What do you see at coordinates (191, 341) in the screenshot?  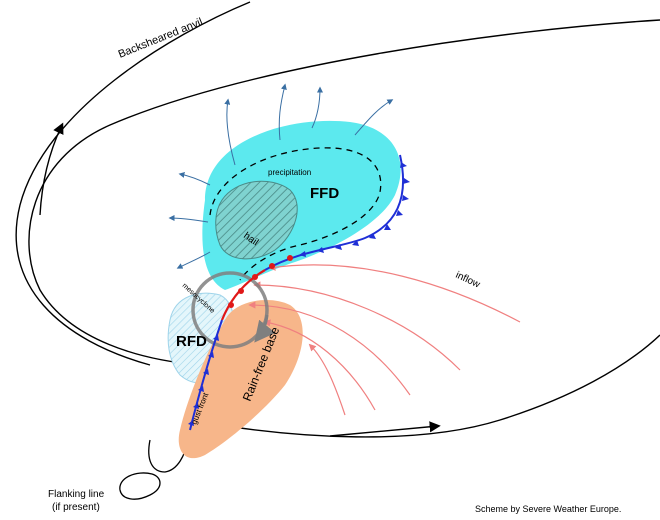 I see `label-rfd: RFD` at bounding box center [191, 341].